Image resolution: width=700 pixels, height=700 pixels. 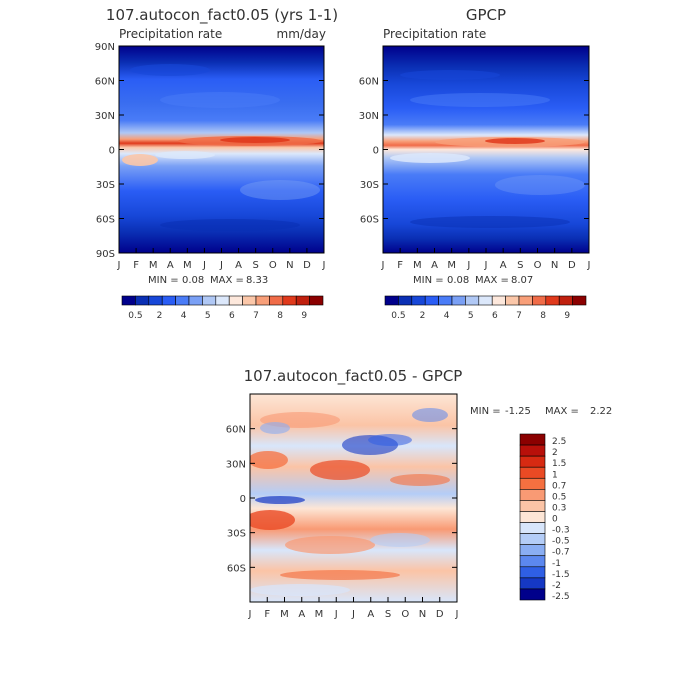 I want to click on colorbar-label: -0.5, so click(x=561, y=542).